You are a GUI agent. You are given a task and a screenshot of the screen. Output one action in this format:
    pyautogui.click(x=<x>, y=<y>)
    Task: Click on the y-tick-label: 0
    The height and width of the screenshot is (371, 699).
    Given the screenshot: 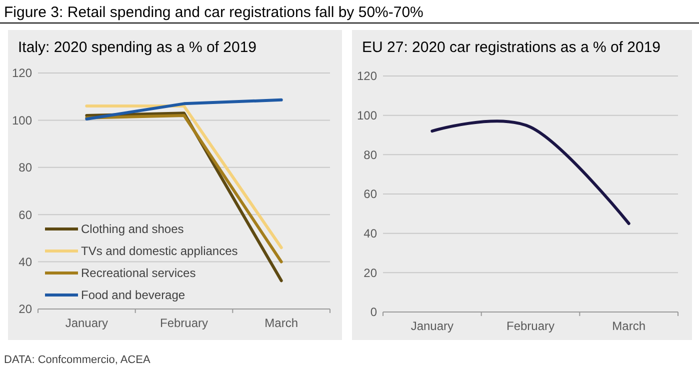 What is the action you would take?
    pyautogui.click(x=374, y=312)
    